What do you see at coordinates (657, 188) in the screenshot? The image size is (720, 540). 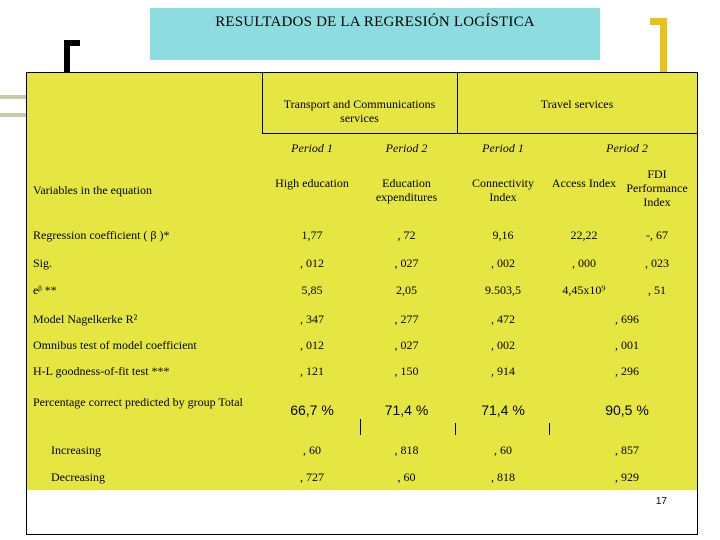 I see `var-fdi-index: FDI Performance Index` at bounding box center [657, 188].